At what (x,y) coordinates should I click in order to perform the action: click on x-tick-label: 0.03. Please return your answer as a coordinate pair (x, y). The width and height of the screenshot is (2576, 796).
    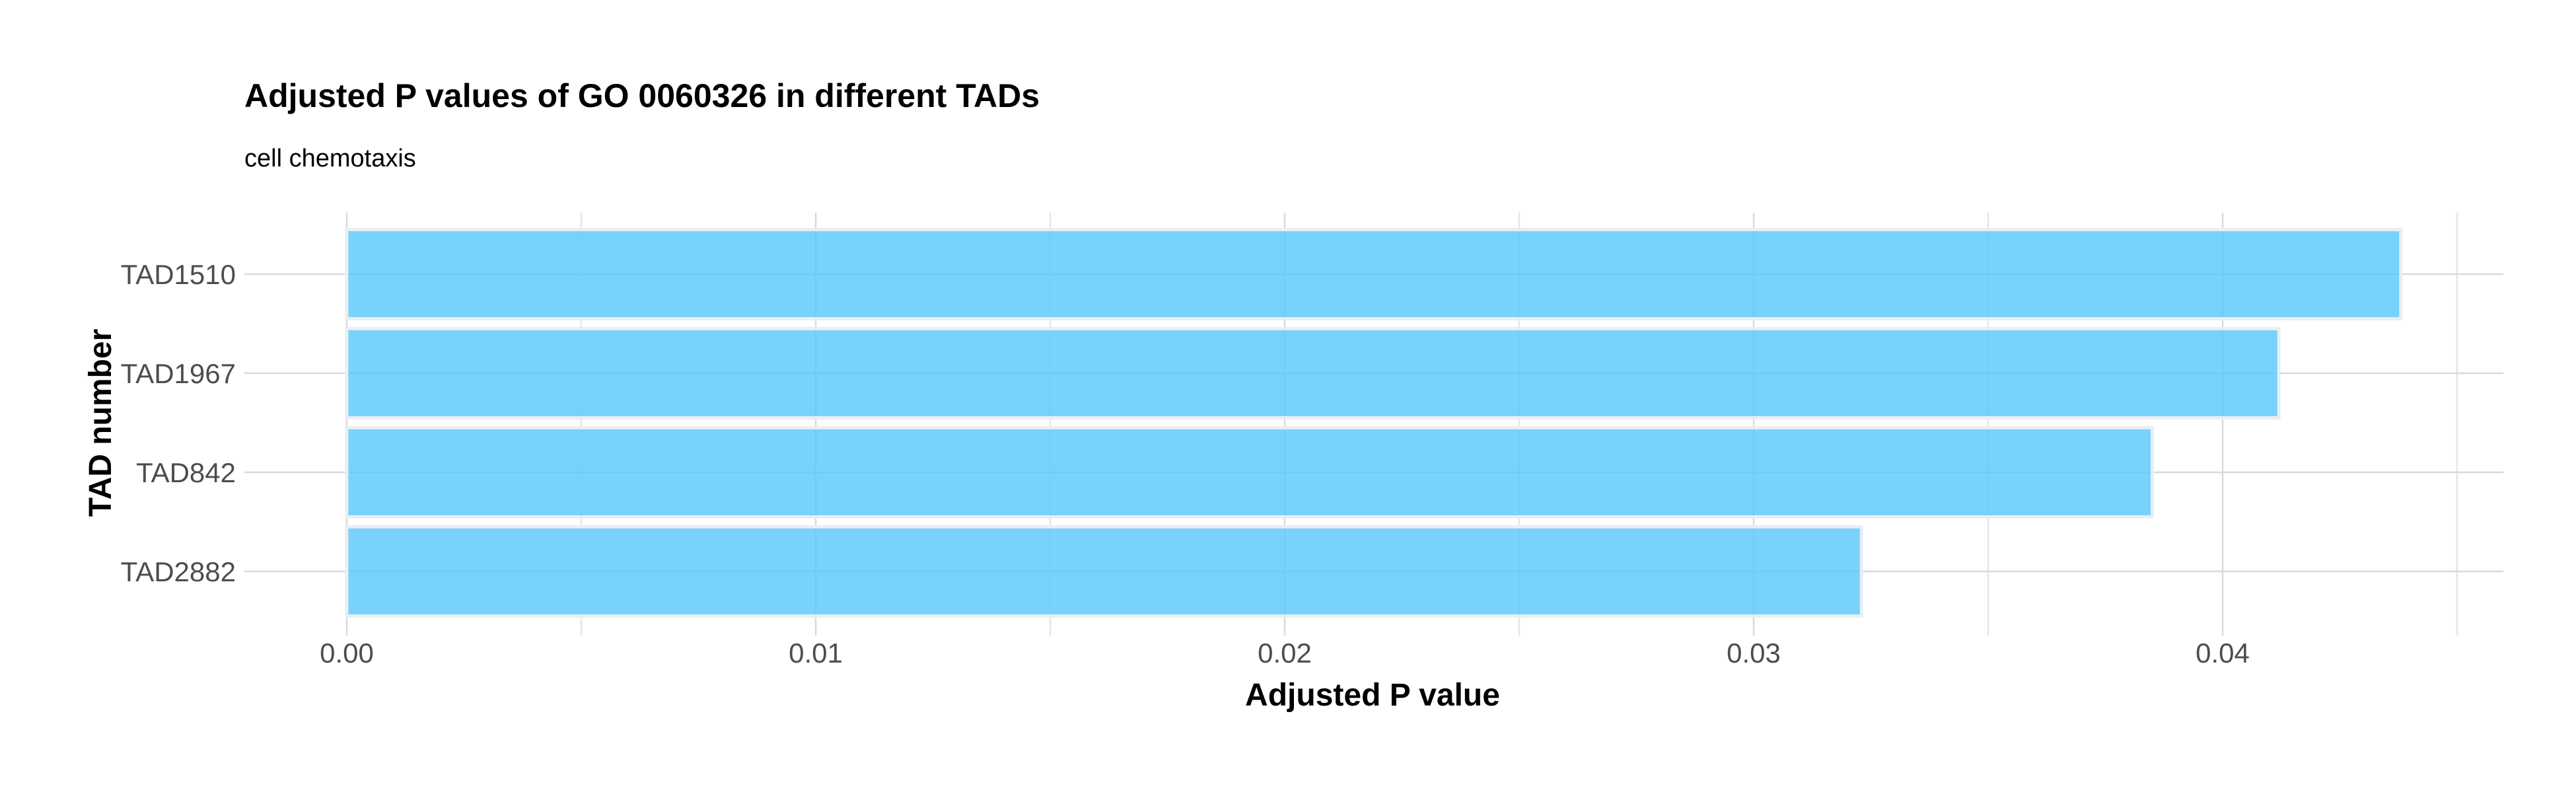
    Looking at the image, I should click on (1754, 653).